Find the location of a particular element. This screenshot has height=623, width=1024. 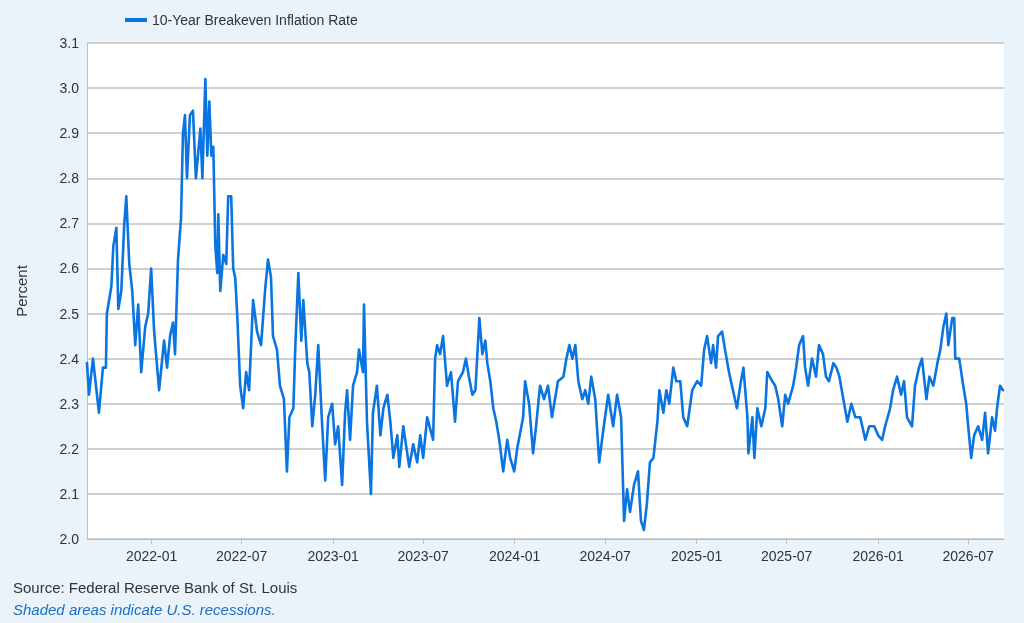

y-tick-label: 2.8 is located at coordinates (69, 178).